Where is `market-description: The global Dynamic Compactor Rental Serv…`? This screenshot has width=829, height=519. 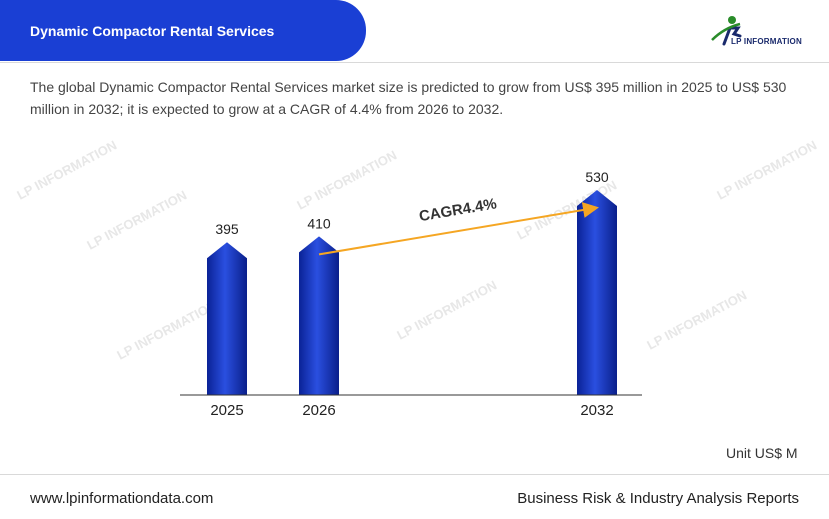
market-description: The global Dynamic Compactor Rental Serv… is located at coordinates (408, 98).